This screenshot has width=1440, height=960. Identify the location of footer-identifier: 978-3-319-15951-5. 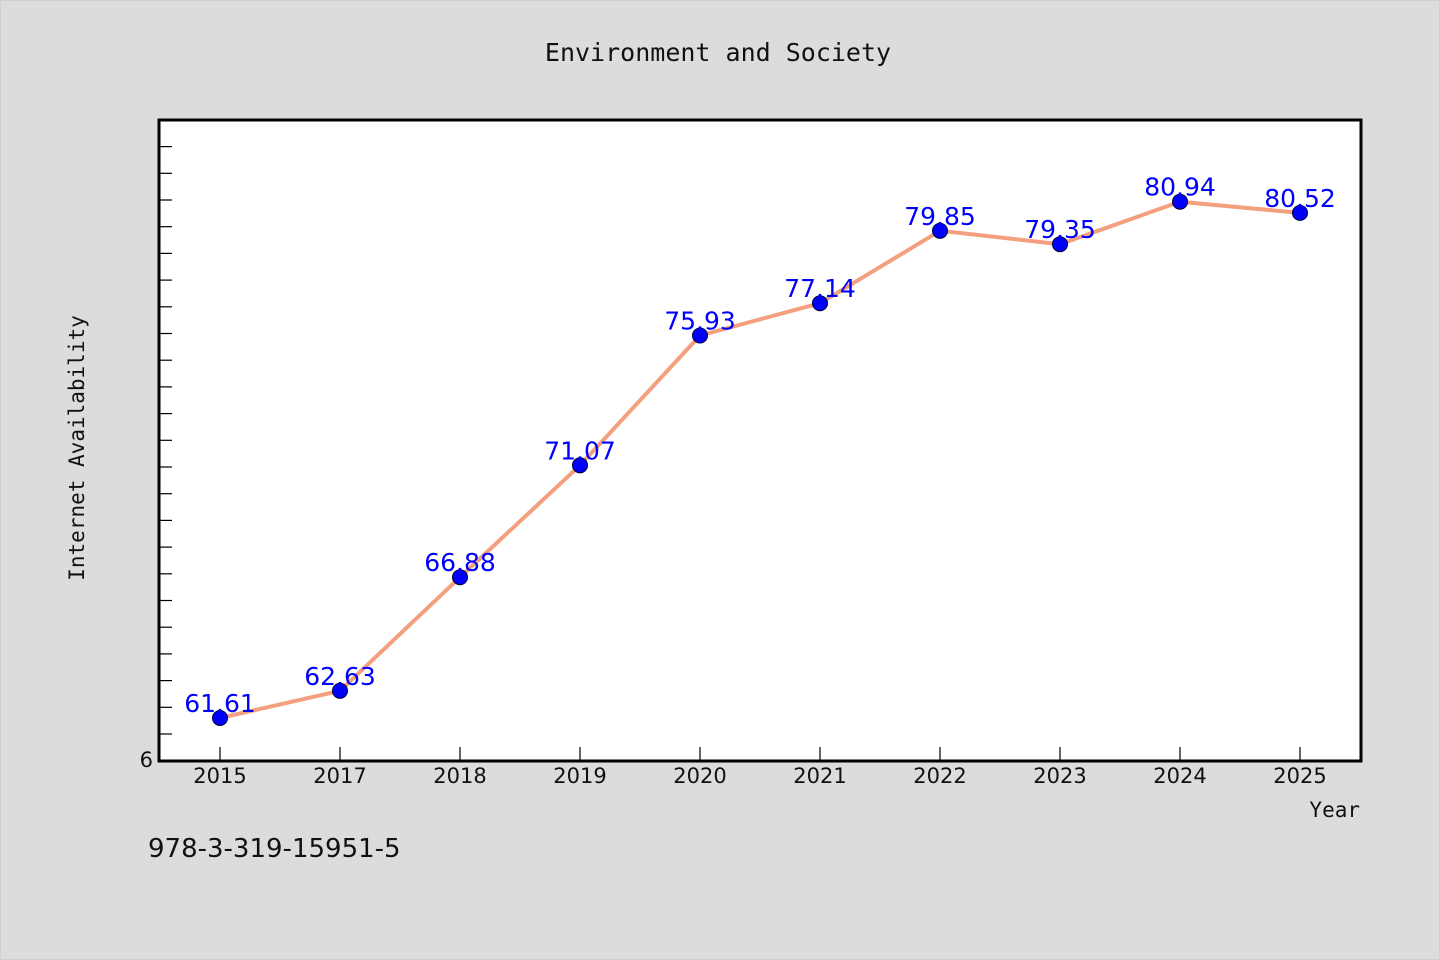
(274, 849).